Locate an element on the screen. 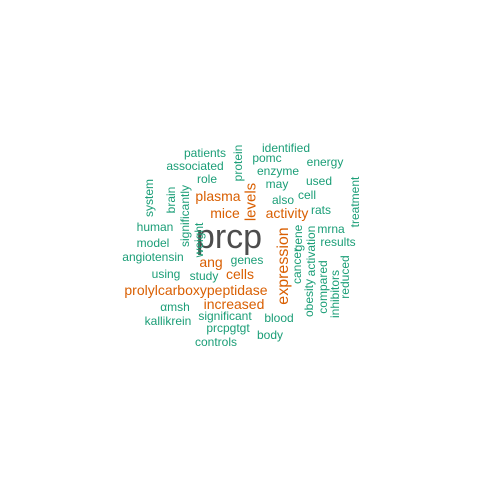 The height and width of the screenshot is (480, 480). word-used: used is located at coordinates (319, 181).